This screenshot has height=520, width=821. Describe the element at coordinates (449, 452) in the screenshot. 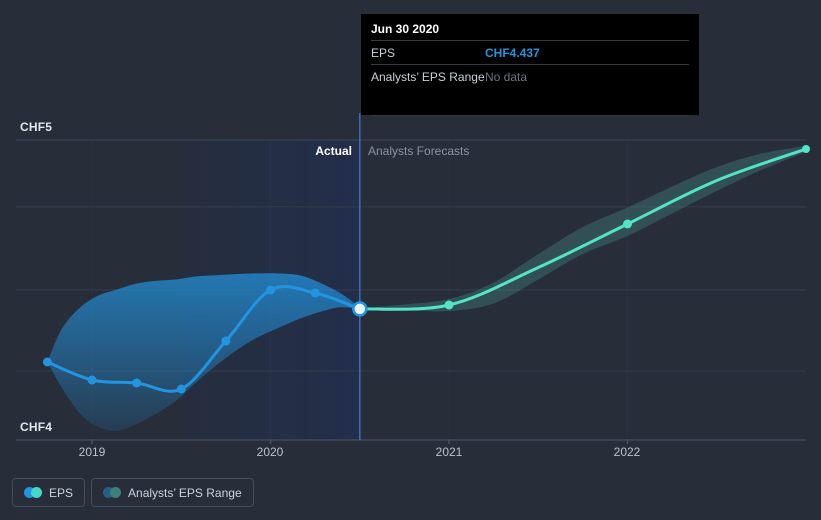

I see `x-tick-label-2021: 2021` at that location.